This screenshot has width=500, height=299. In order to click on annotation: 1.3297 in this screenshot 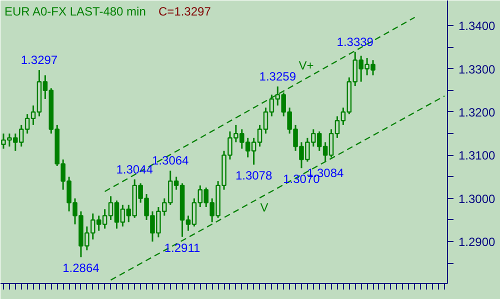, I will do `click(39, 60)`.